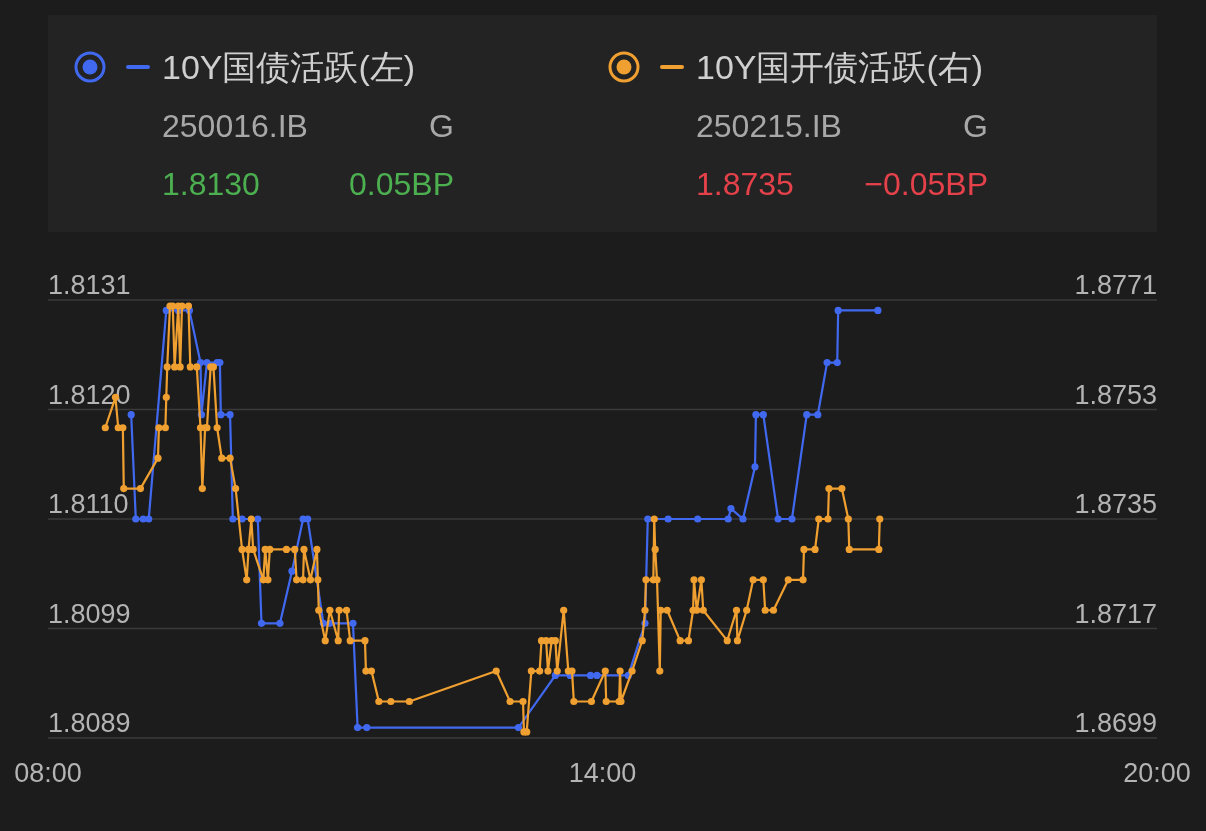  What do you see at coordinates (289, 67) in the screenshot?
I see `legend-label: 10Y国债活跃(左)` at bounding box center [289, 67].